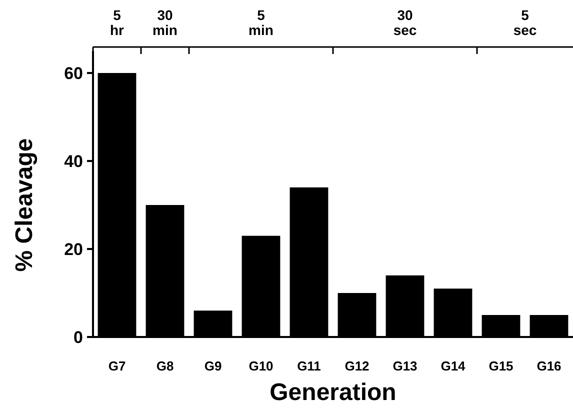  Describe the element at coordinates (213, 366) in the screenshot. I see `x-tick-label: G9` at that location.